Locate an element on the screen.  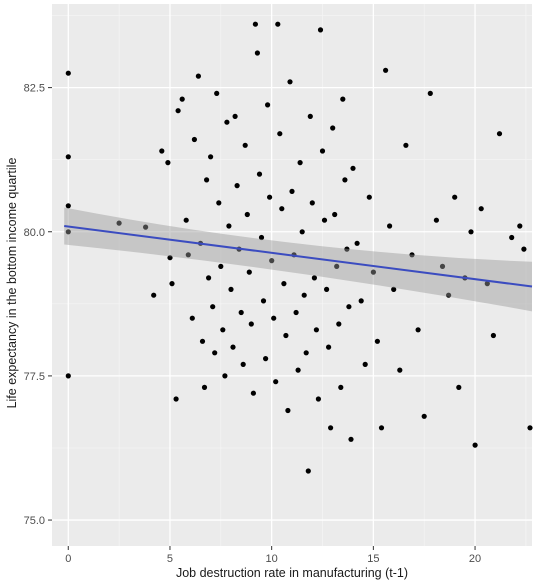
x-tick-label: 20 is located at coordinates (475, 559).